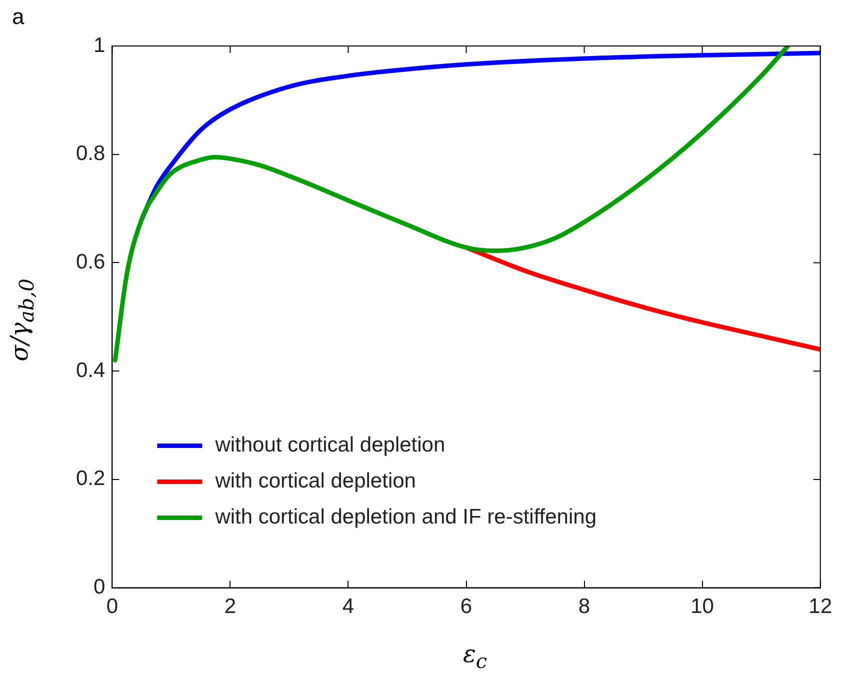 This screenshot has height=686, width=846. Describe the element at coordinates (100, 45) in the screenshot. I see `y-tick-label: 1` at that location.